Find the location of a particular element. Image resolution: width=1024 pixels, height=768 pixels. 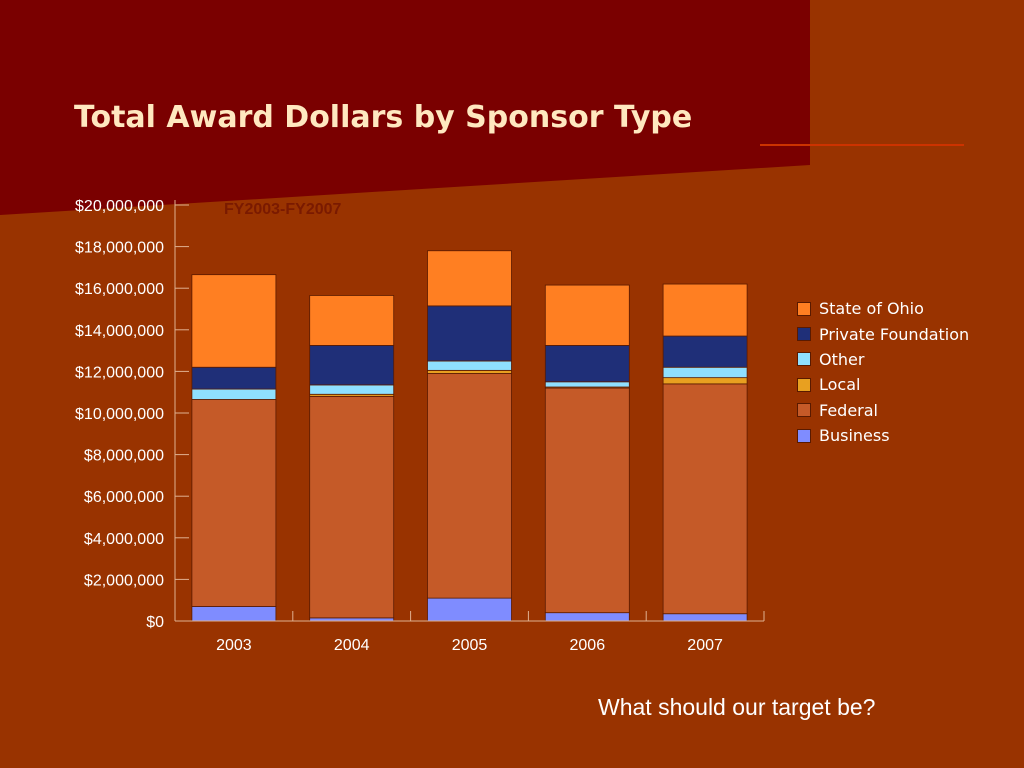

bar-segment-private-foundation-2003 is located at coordinates (234, 378).